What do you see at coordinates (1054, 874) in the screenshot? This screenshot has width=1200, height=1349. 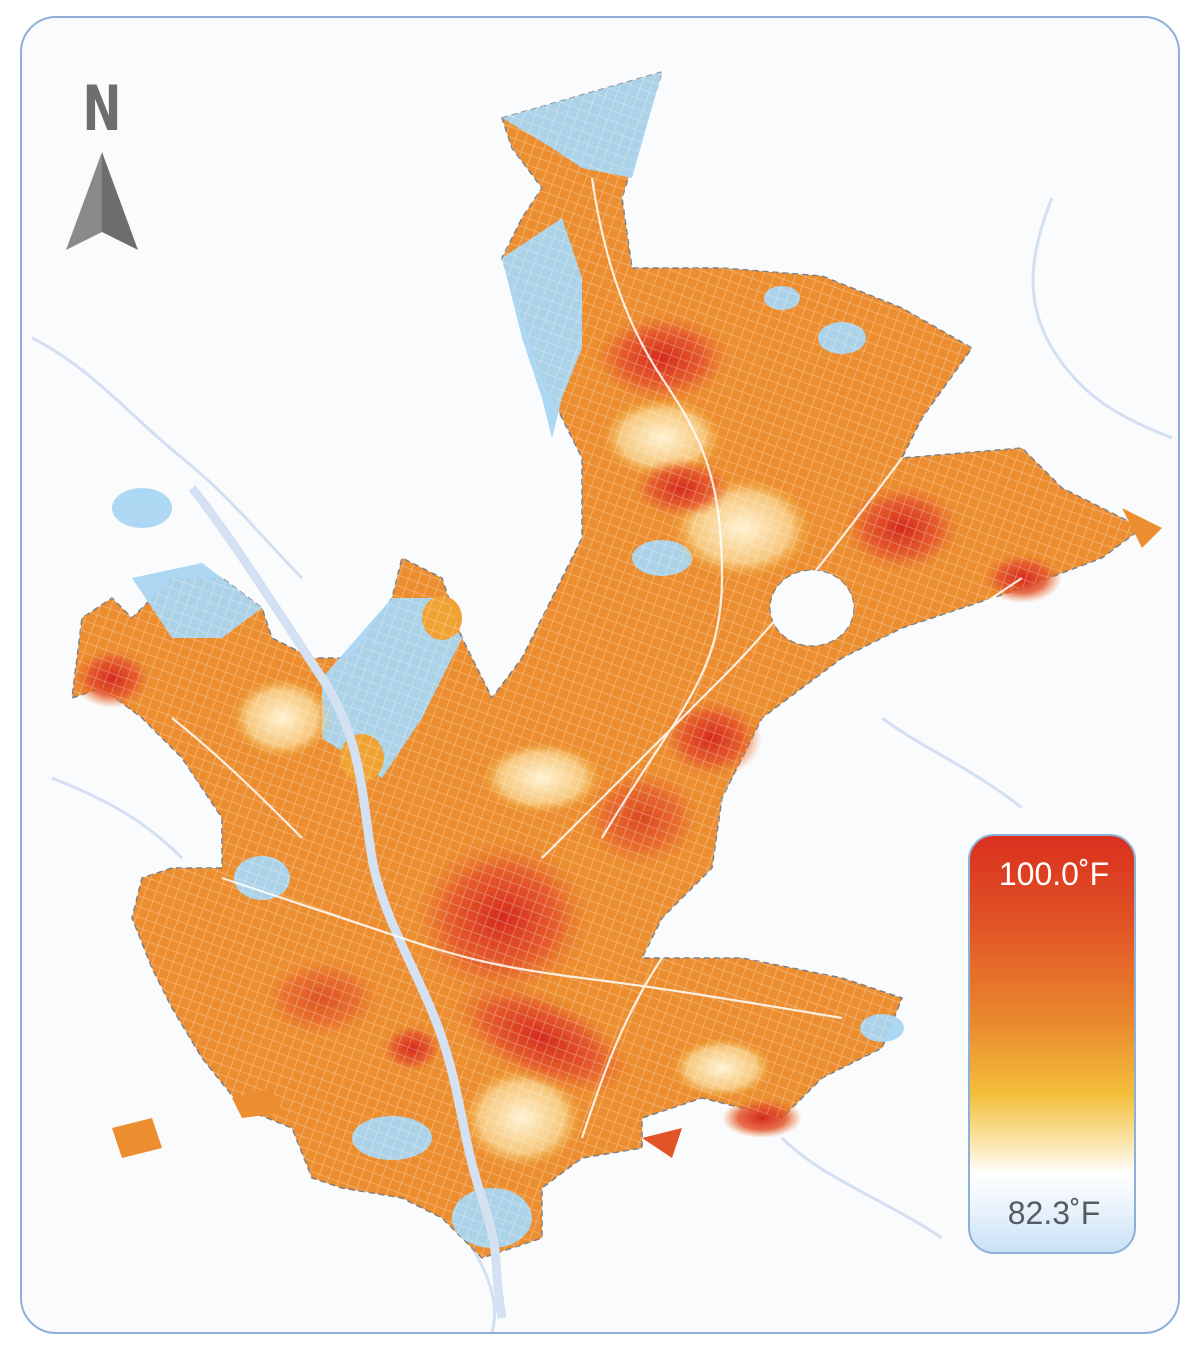 I see `legend-max-label: 100.0˚F` at bounding box center [1054, 874].